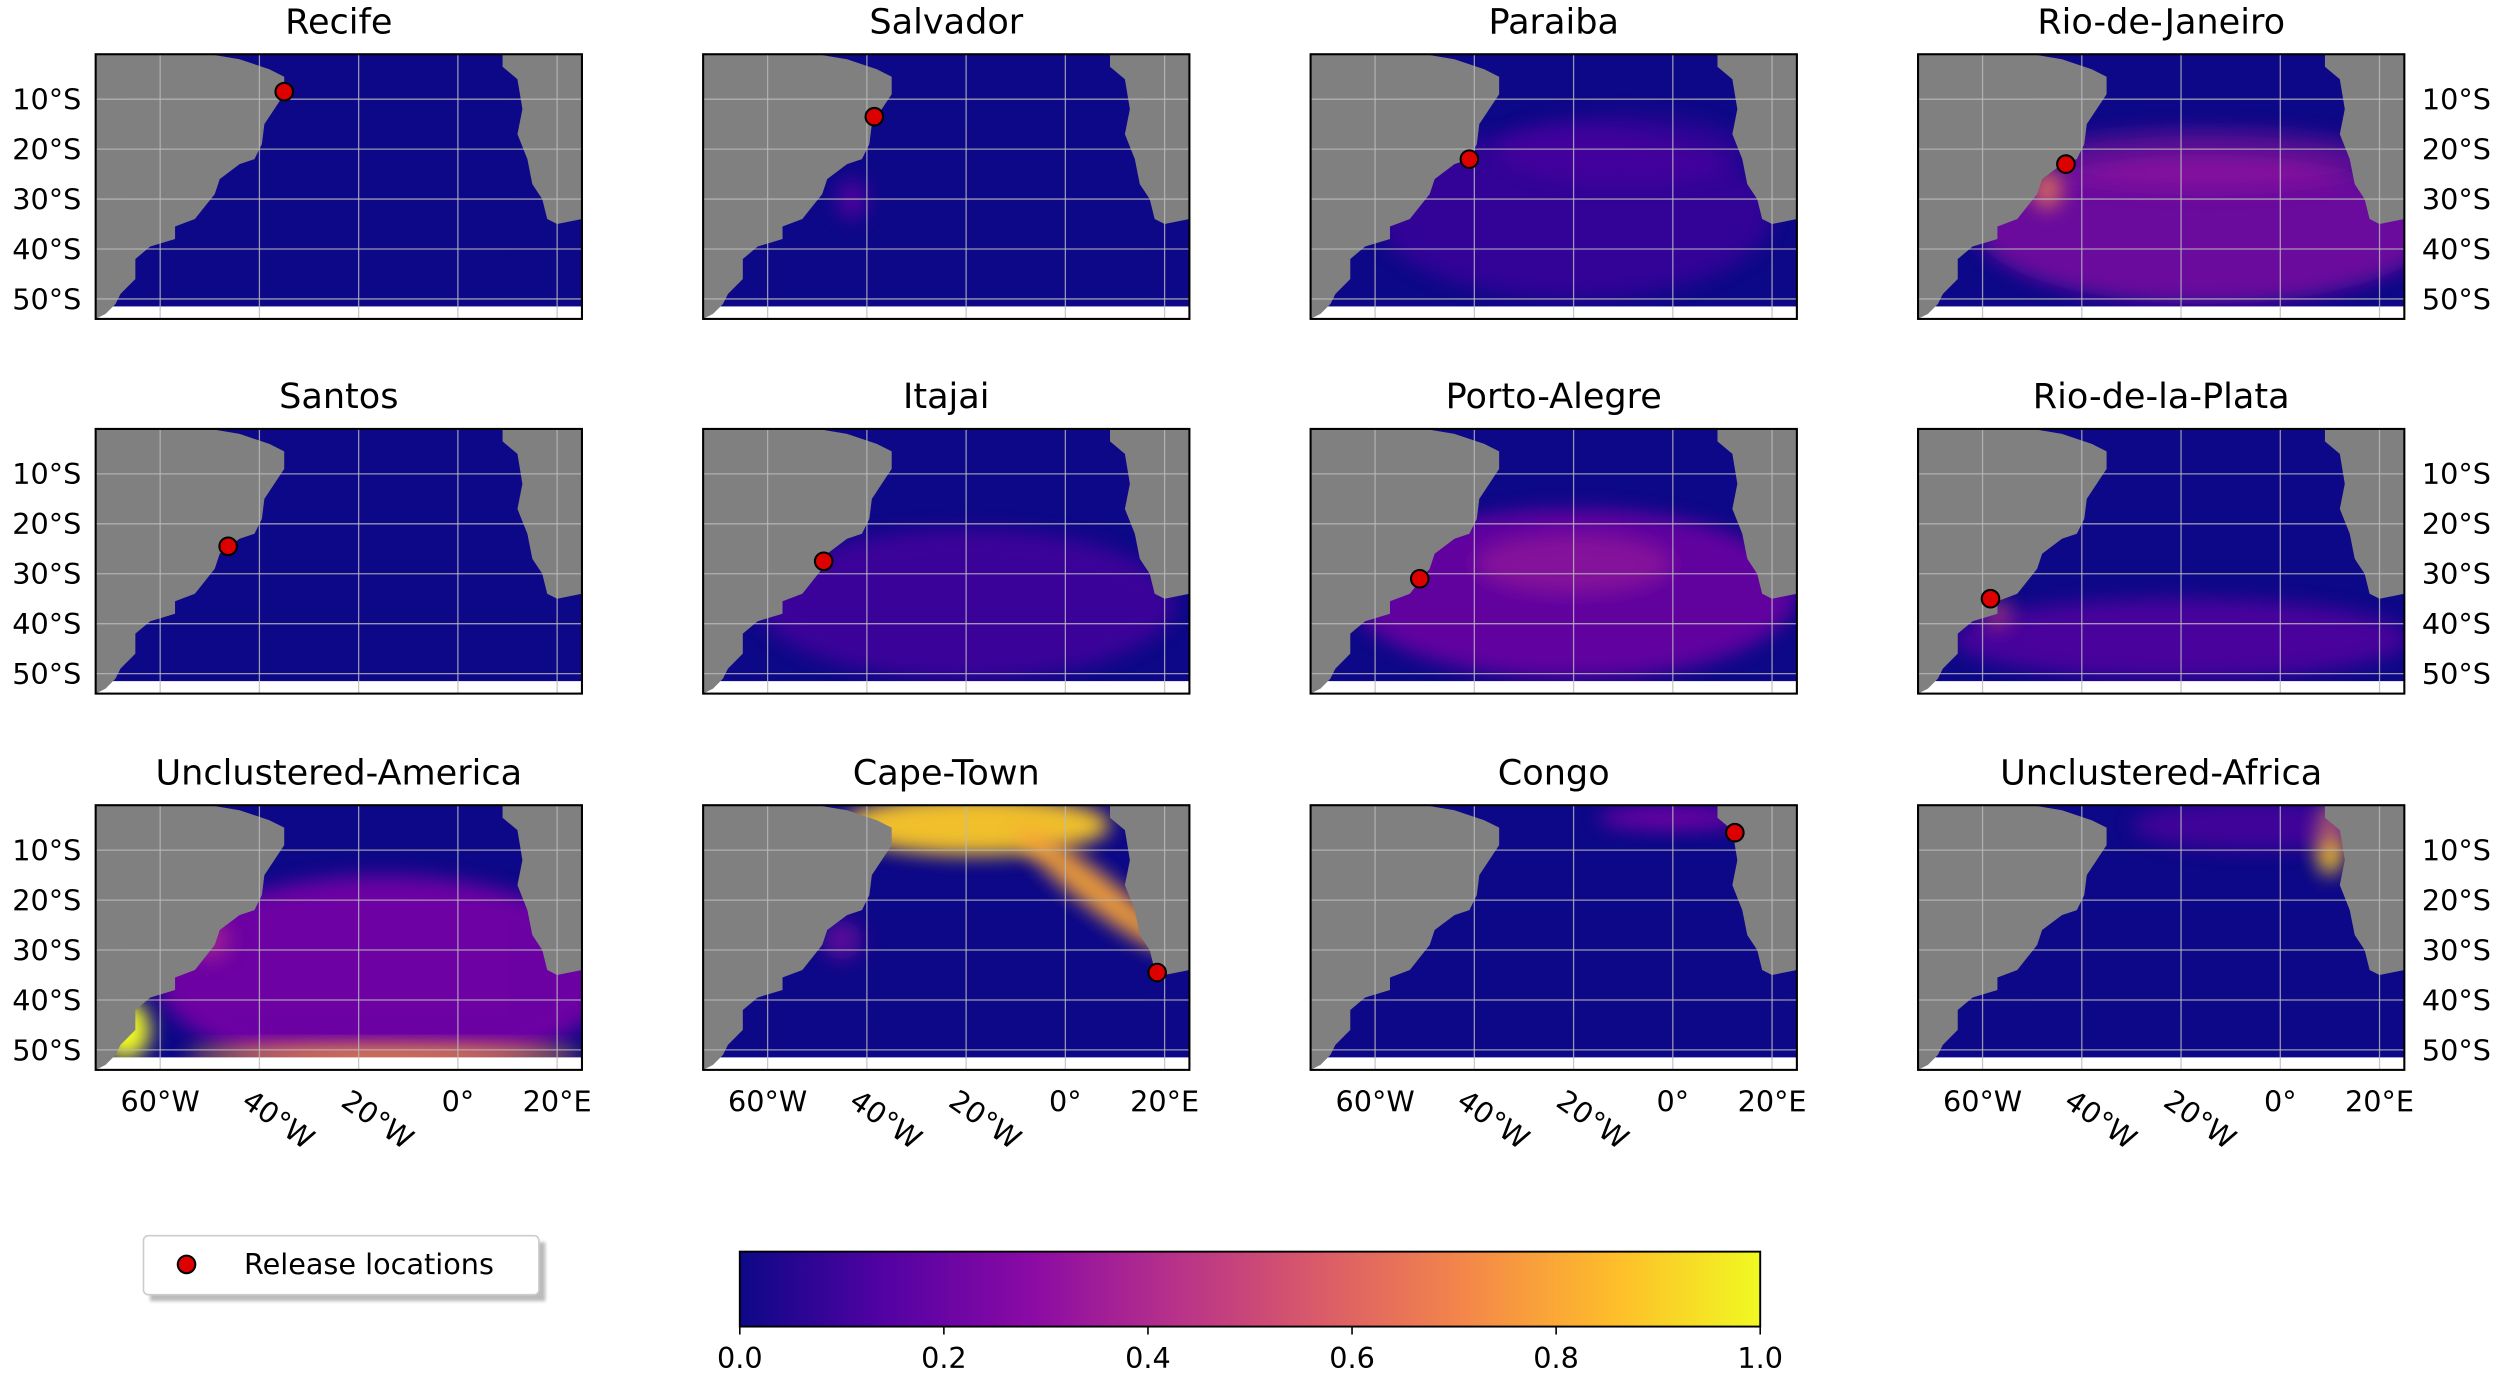 Image resolution: width=2500 pixels, height=1377 pixels. I want to click on panel-title: Rio-de-la-Plata, so click(2161, 396).